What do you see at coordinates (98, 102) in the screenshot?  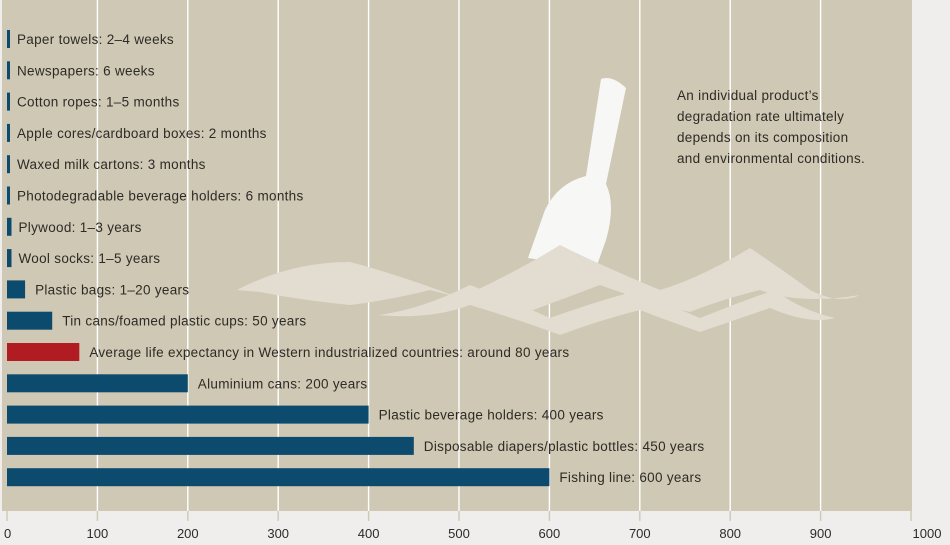 I see `bar-label: Cotton ropes: 1–5 months` at bounding box center [98, 102].